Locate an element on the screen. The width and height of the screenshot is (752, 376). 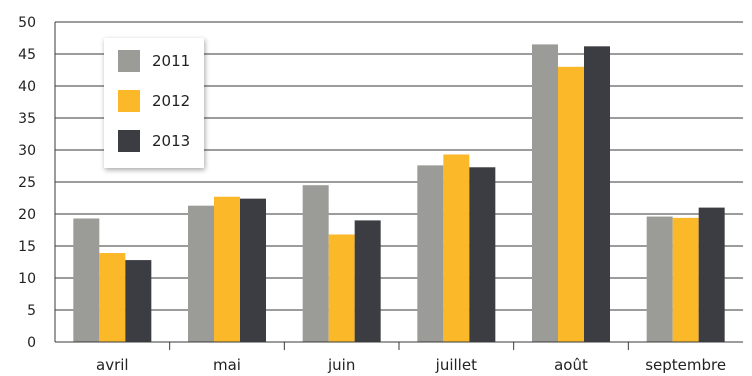
legend-item-2012: 2012 is located at coordinates (154, 101).